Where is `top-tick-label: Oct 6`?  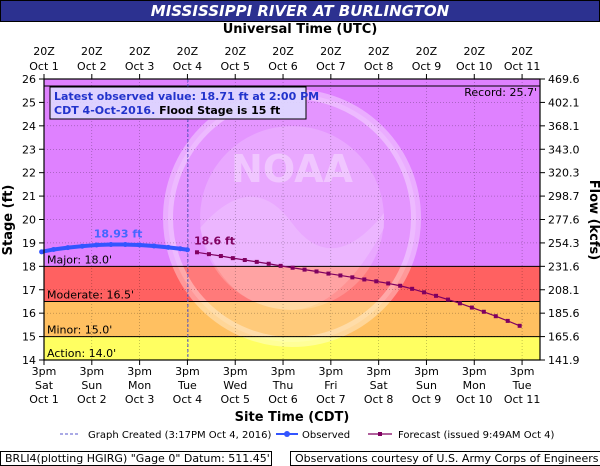
top-tick-label: Oct 6 is located at coordinates (283, 66).